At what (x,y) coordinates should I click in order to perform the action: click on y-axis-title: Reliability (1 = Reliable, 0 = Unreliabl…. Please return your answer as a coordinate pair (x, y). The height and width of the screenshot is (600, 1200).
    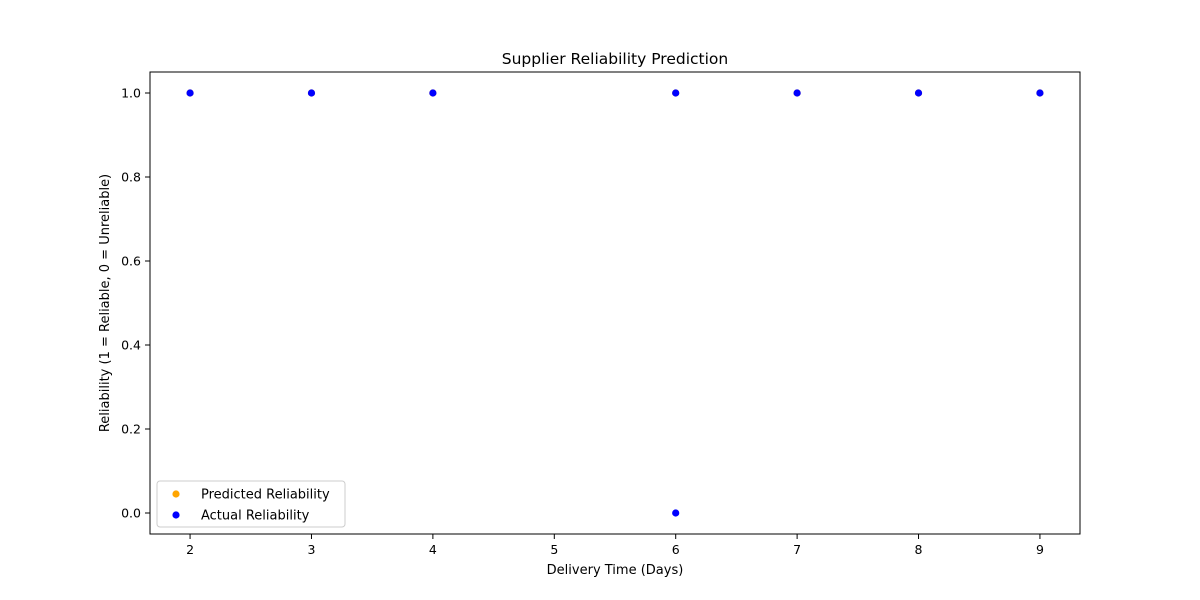
    Looking at the image, I should click on (105, 303).